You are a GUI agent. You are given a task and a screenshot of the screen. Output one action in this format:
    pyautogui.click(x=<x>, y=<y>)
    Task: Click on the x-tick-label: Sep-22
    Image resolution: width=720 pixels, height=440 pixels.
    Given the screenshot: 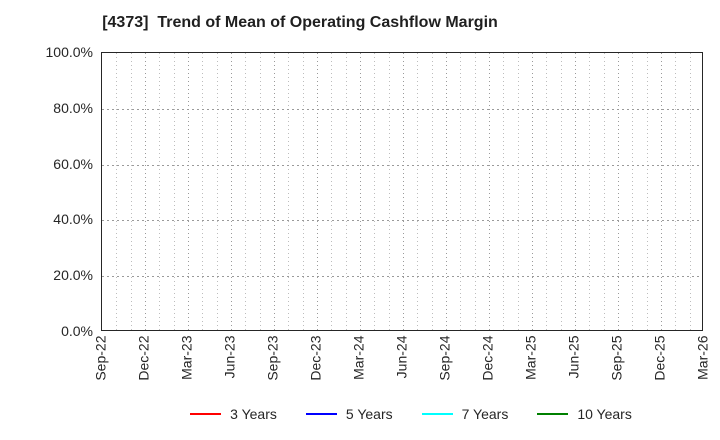 What is the action you would take?
    pyautogui.click(x=100, y=358)
    